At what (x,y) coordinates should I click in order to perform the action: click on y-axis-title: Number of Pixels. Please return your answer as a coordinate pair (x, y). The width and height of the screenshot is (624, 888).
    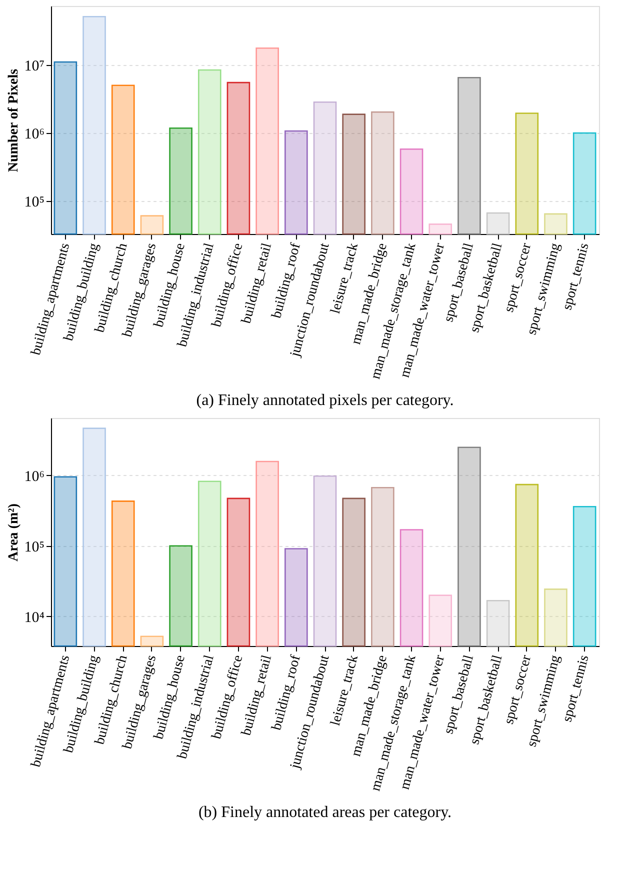
    Looking at the image, I should click on (14, 120).